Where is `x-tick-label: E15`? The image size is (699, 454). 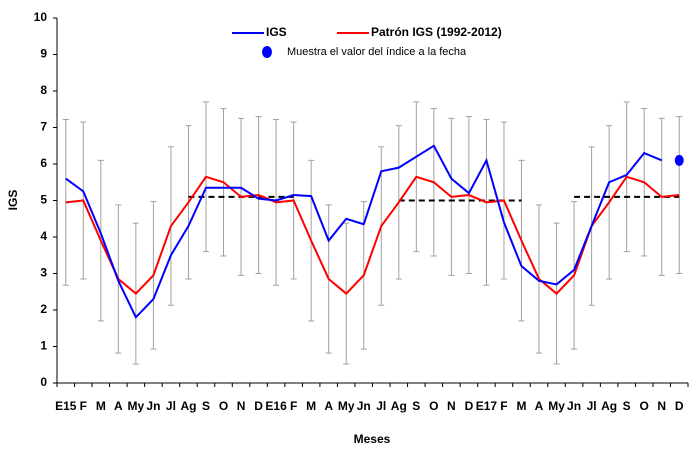 x-tick-label: E15 is located at coordinates (66, 406).